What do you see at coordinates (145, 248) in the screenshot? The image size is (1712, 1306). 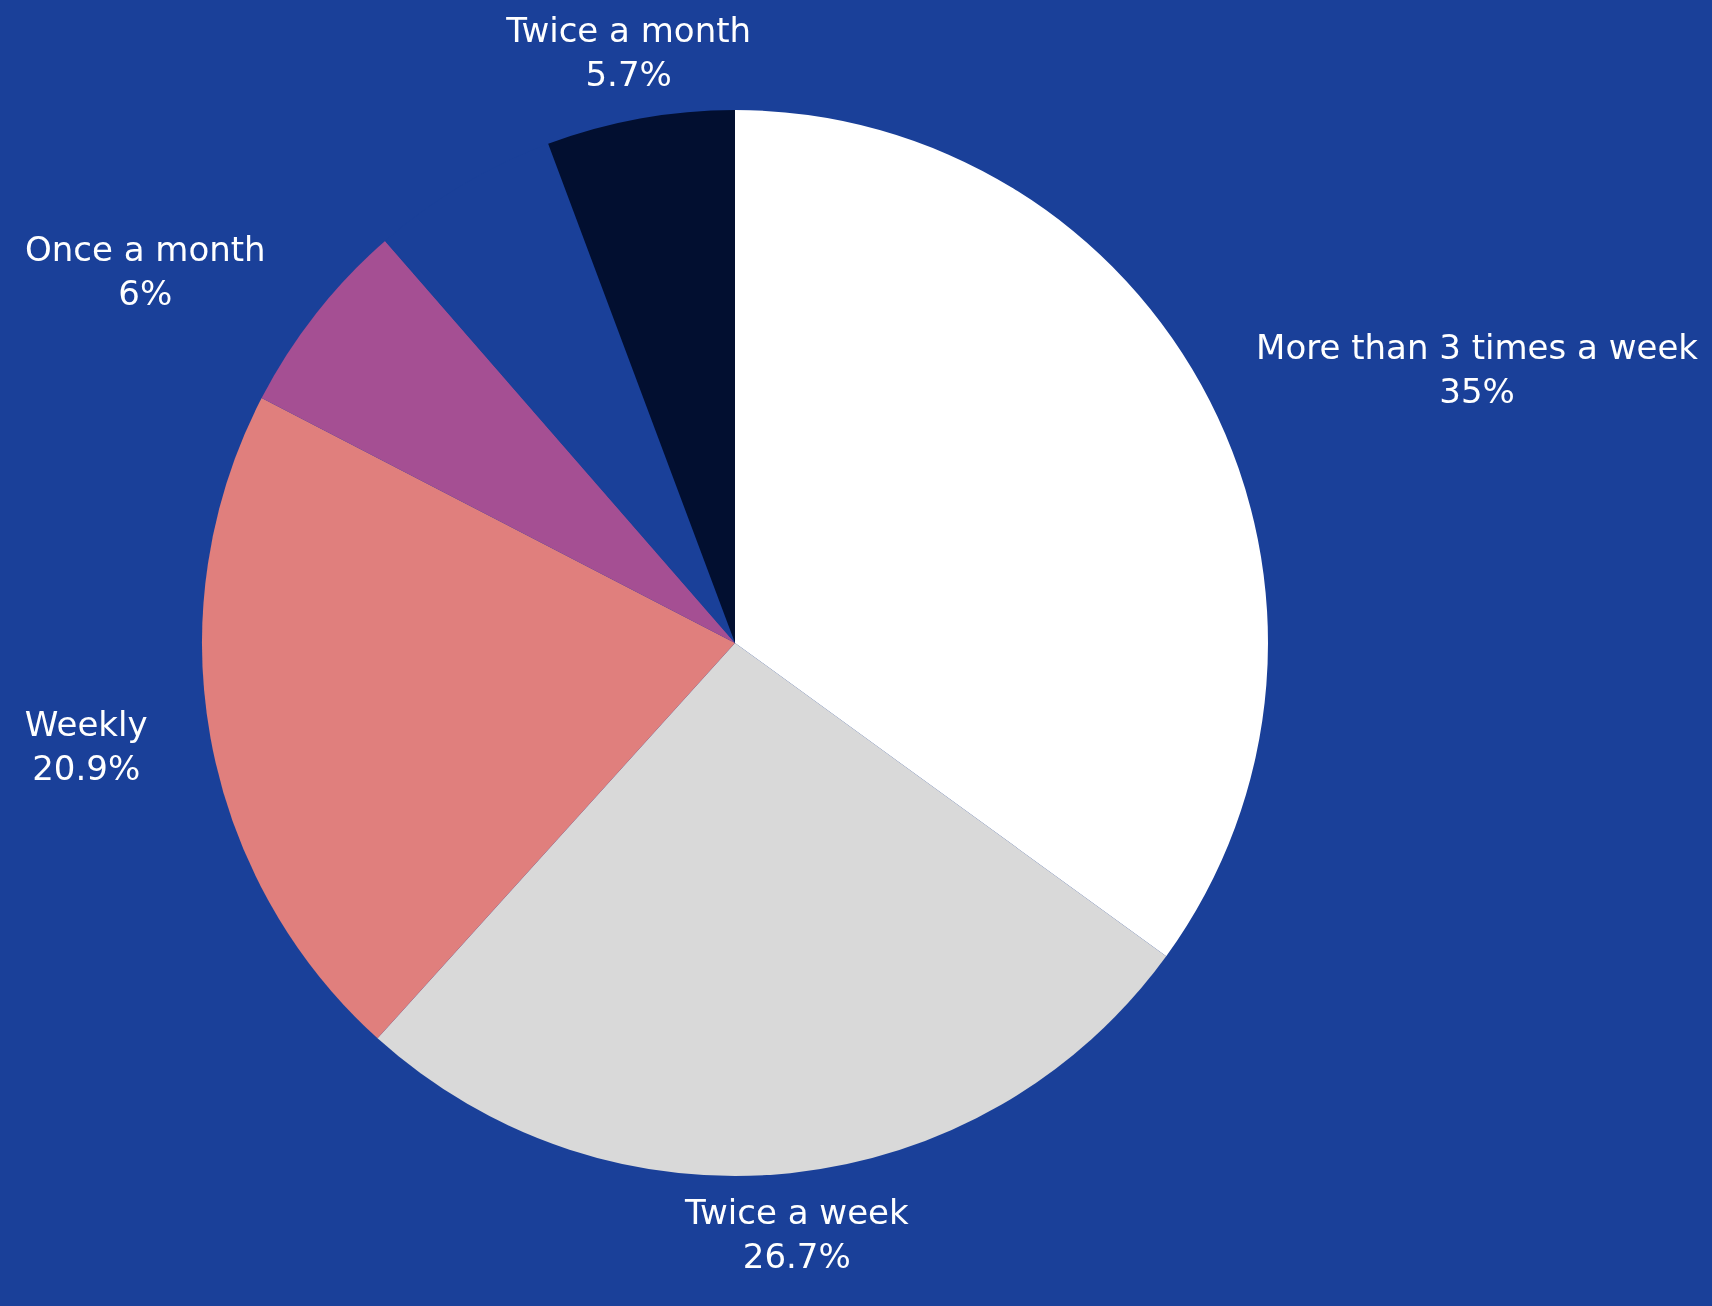 I see `slice-label: Once a month` at bounding box center [145, 248].